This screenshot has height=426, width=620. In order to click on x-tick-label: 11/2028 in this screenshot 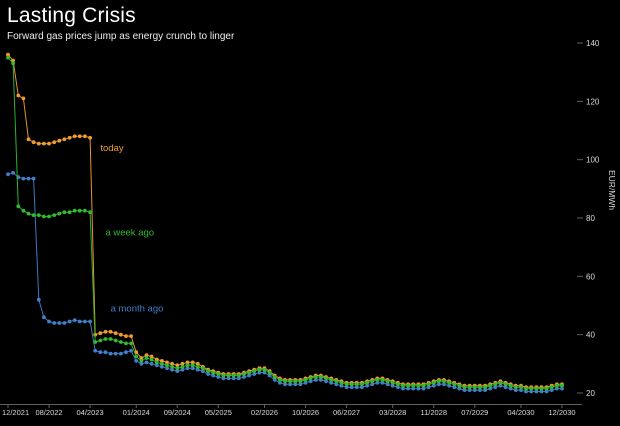, I will do `click(433, 412)`.